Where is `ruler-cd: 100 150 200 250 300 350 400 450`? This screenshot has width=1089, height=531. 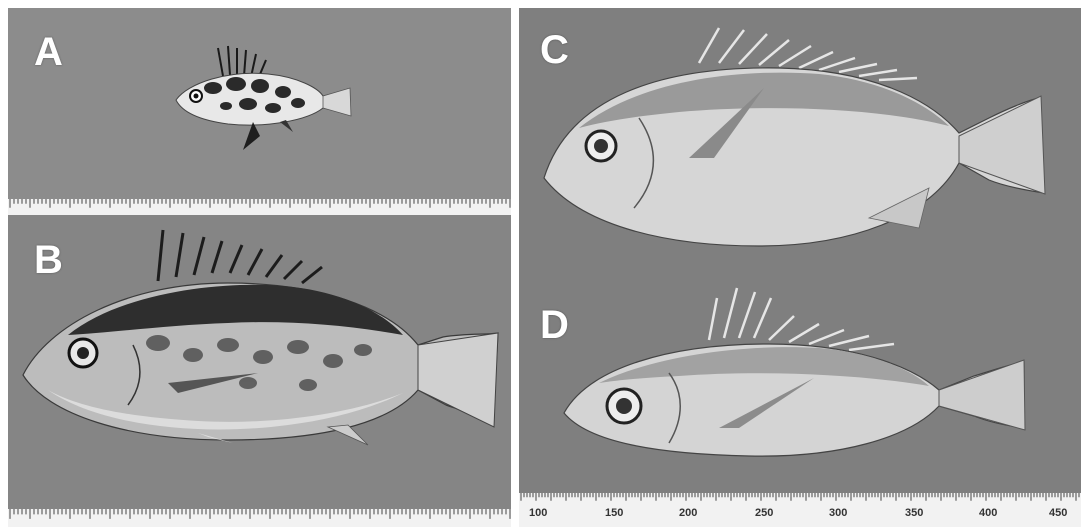
ruler-cd: 100 150 200 250 300 350 400 450 is located at coordinates (800, 510).